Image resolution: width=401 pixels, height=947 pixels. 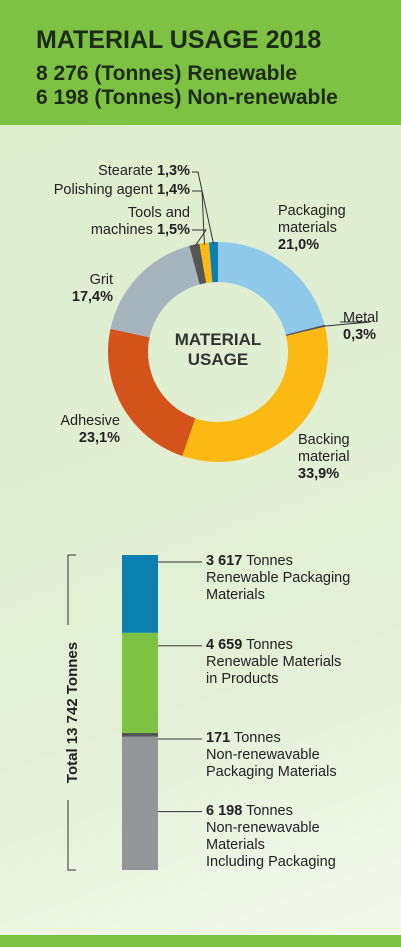 What do you see at coordinates (224, 644) in the screenshot?
I see `value-label: 4 659` at bounding box center [224, 644].